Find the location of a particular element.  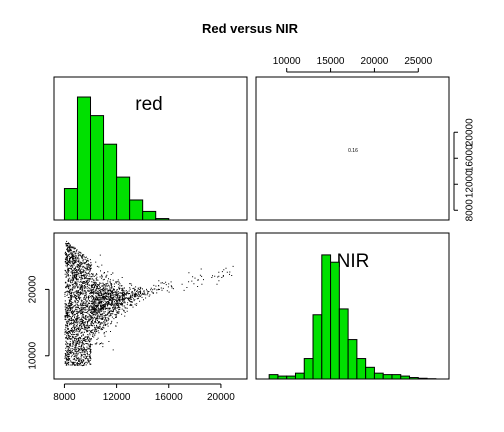

red-histogram-bars is located at coordinates (116, 158).